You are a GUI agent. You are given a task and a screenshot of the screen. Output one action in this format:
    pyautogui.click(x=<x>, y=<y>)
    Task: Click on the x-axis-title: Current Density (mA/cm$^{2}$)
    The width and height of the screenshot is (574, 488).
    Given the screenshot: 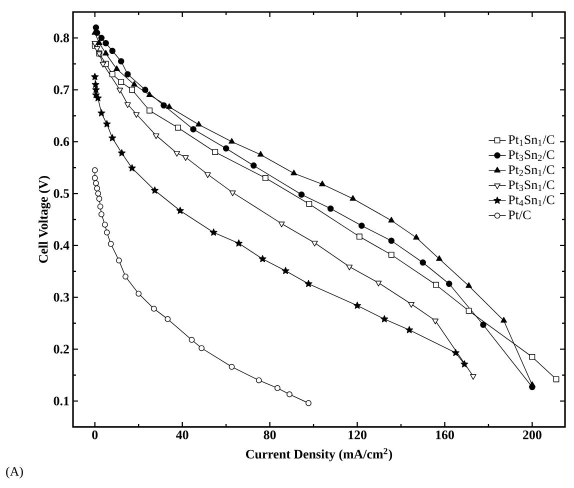 What is the action you would take?
    pyautogui.click(x=319, y=455)
    